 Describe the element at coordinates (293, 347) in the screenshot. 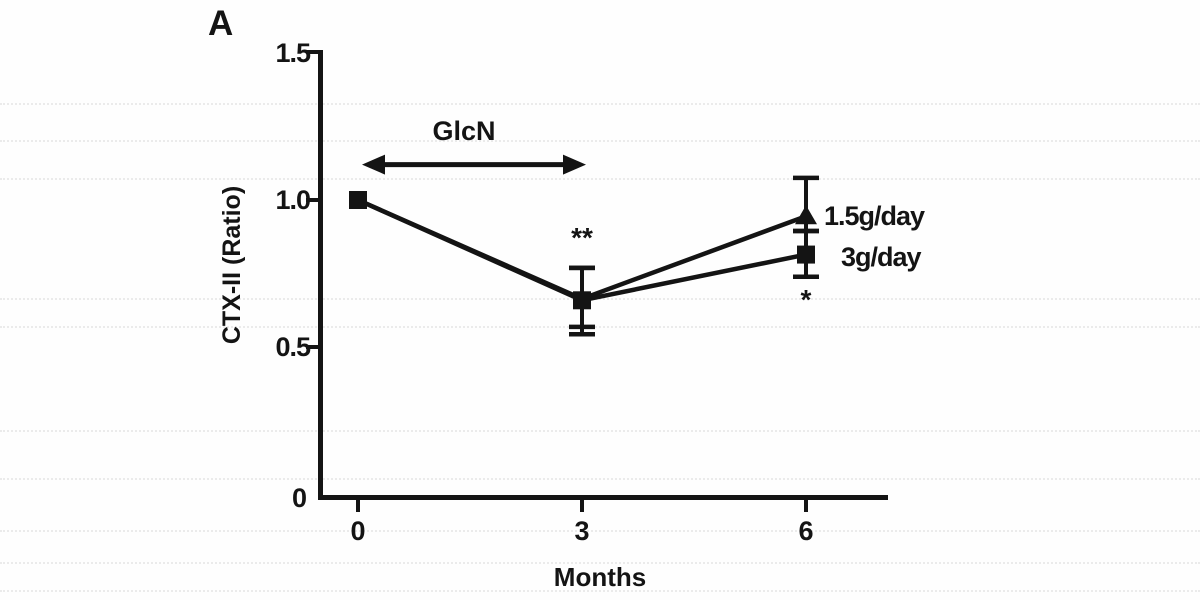

I see `y-tick-label: 0.5` at that location.